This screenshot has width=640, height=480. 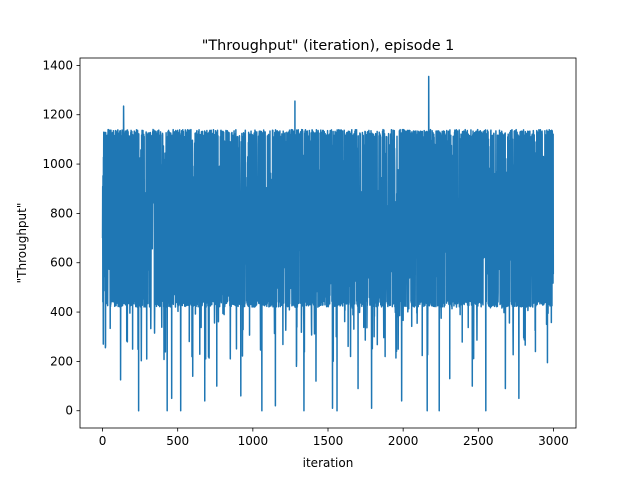 What do you see at coordinates (22, 243) in the screenshot?
I see `y-axis-label: "Throughput"` at bounding box center [22, 243].